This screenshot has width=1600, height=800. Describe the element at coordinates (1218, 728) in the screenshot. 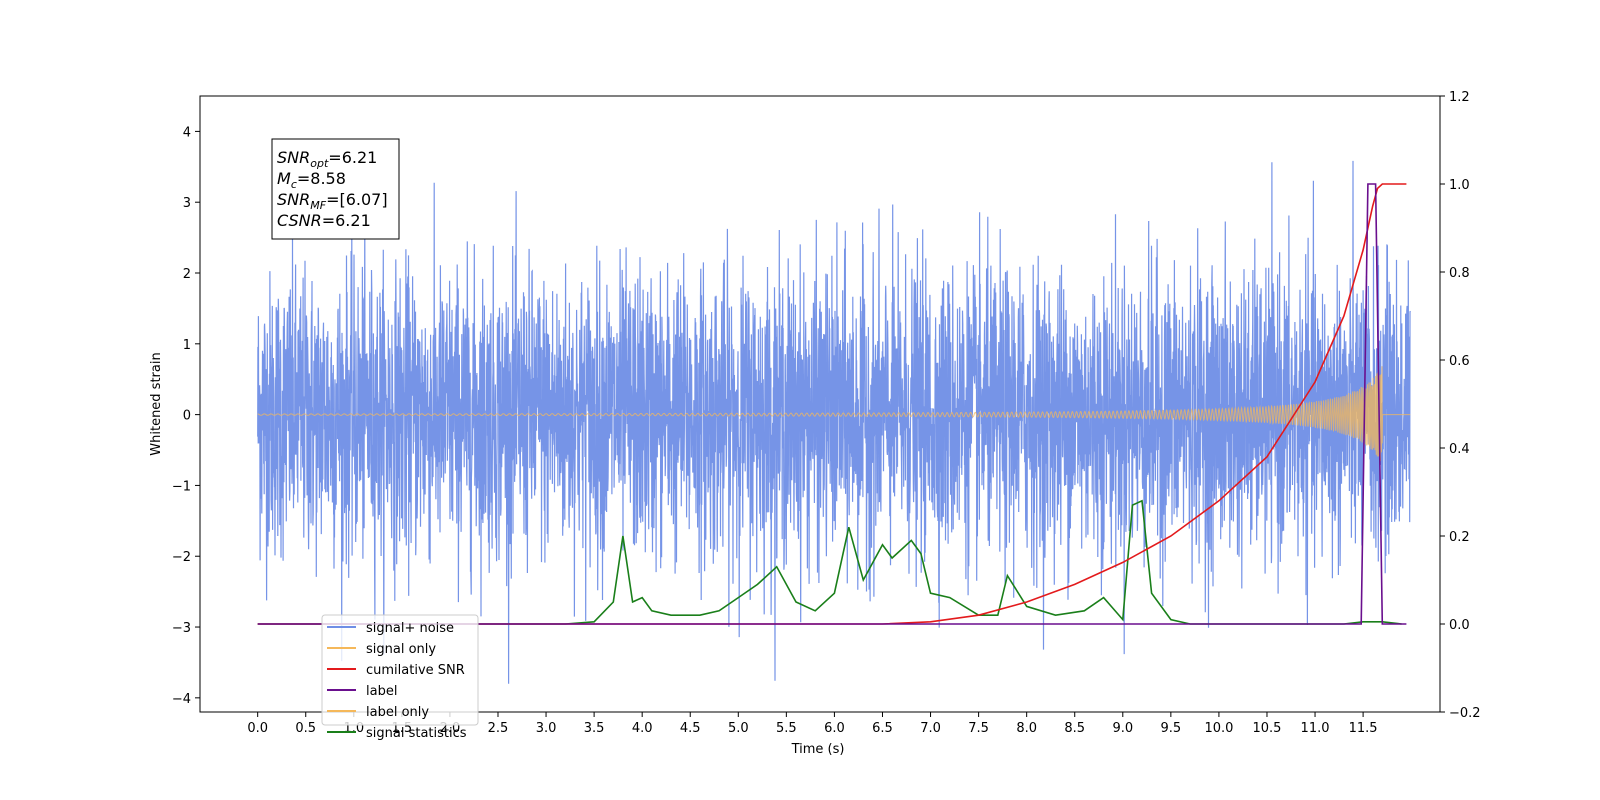

I see `x-tick-label: 10.0` at that location.